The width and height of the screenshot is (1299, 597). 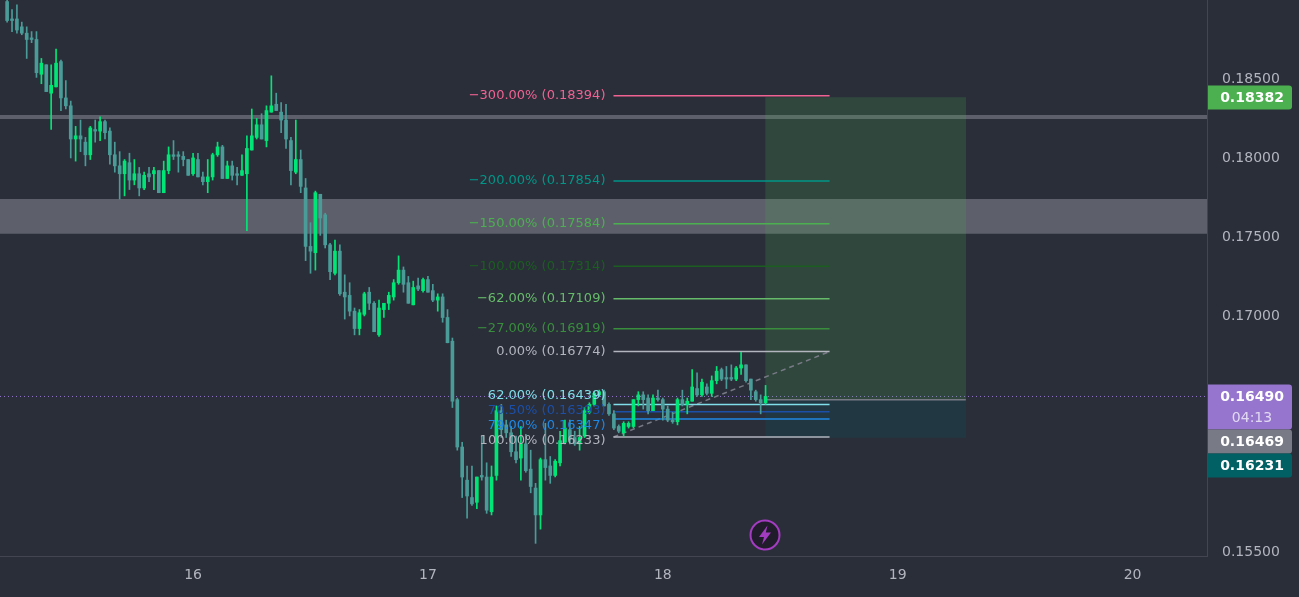 What do you see at coordinates (1132, 574) in the screenshot?
I see `x-tick-label: 20` at bounding box center [1132, 574].